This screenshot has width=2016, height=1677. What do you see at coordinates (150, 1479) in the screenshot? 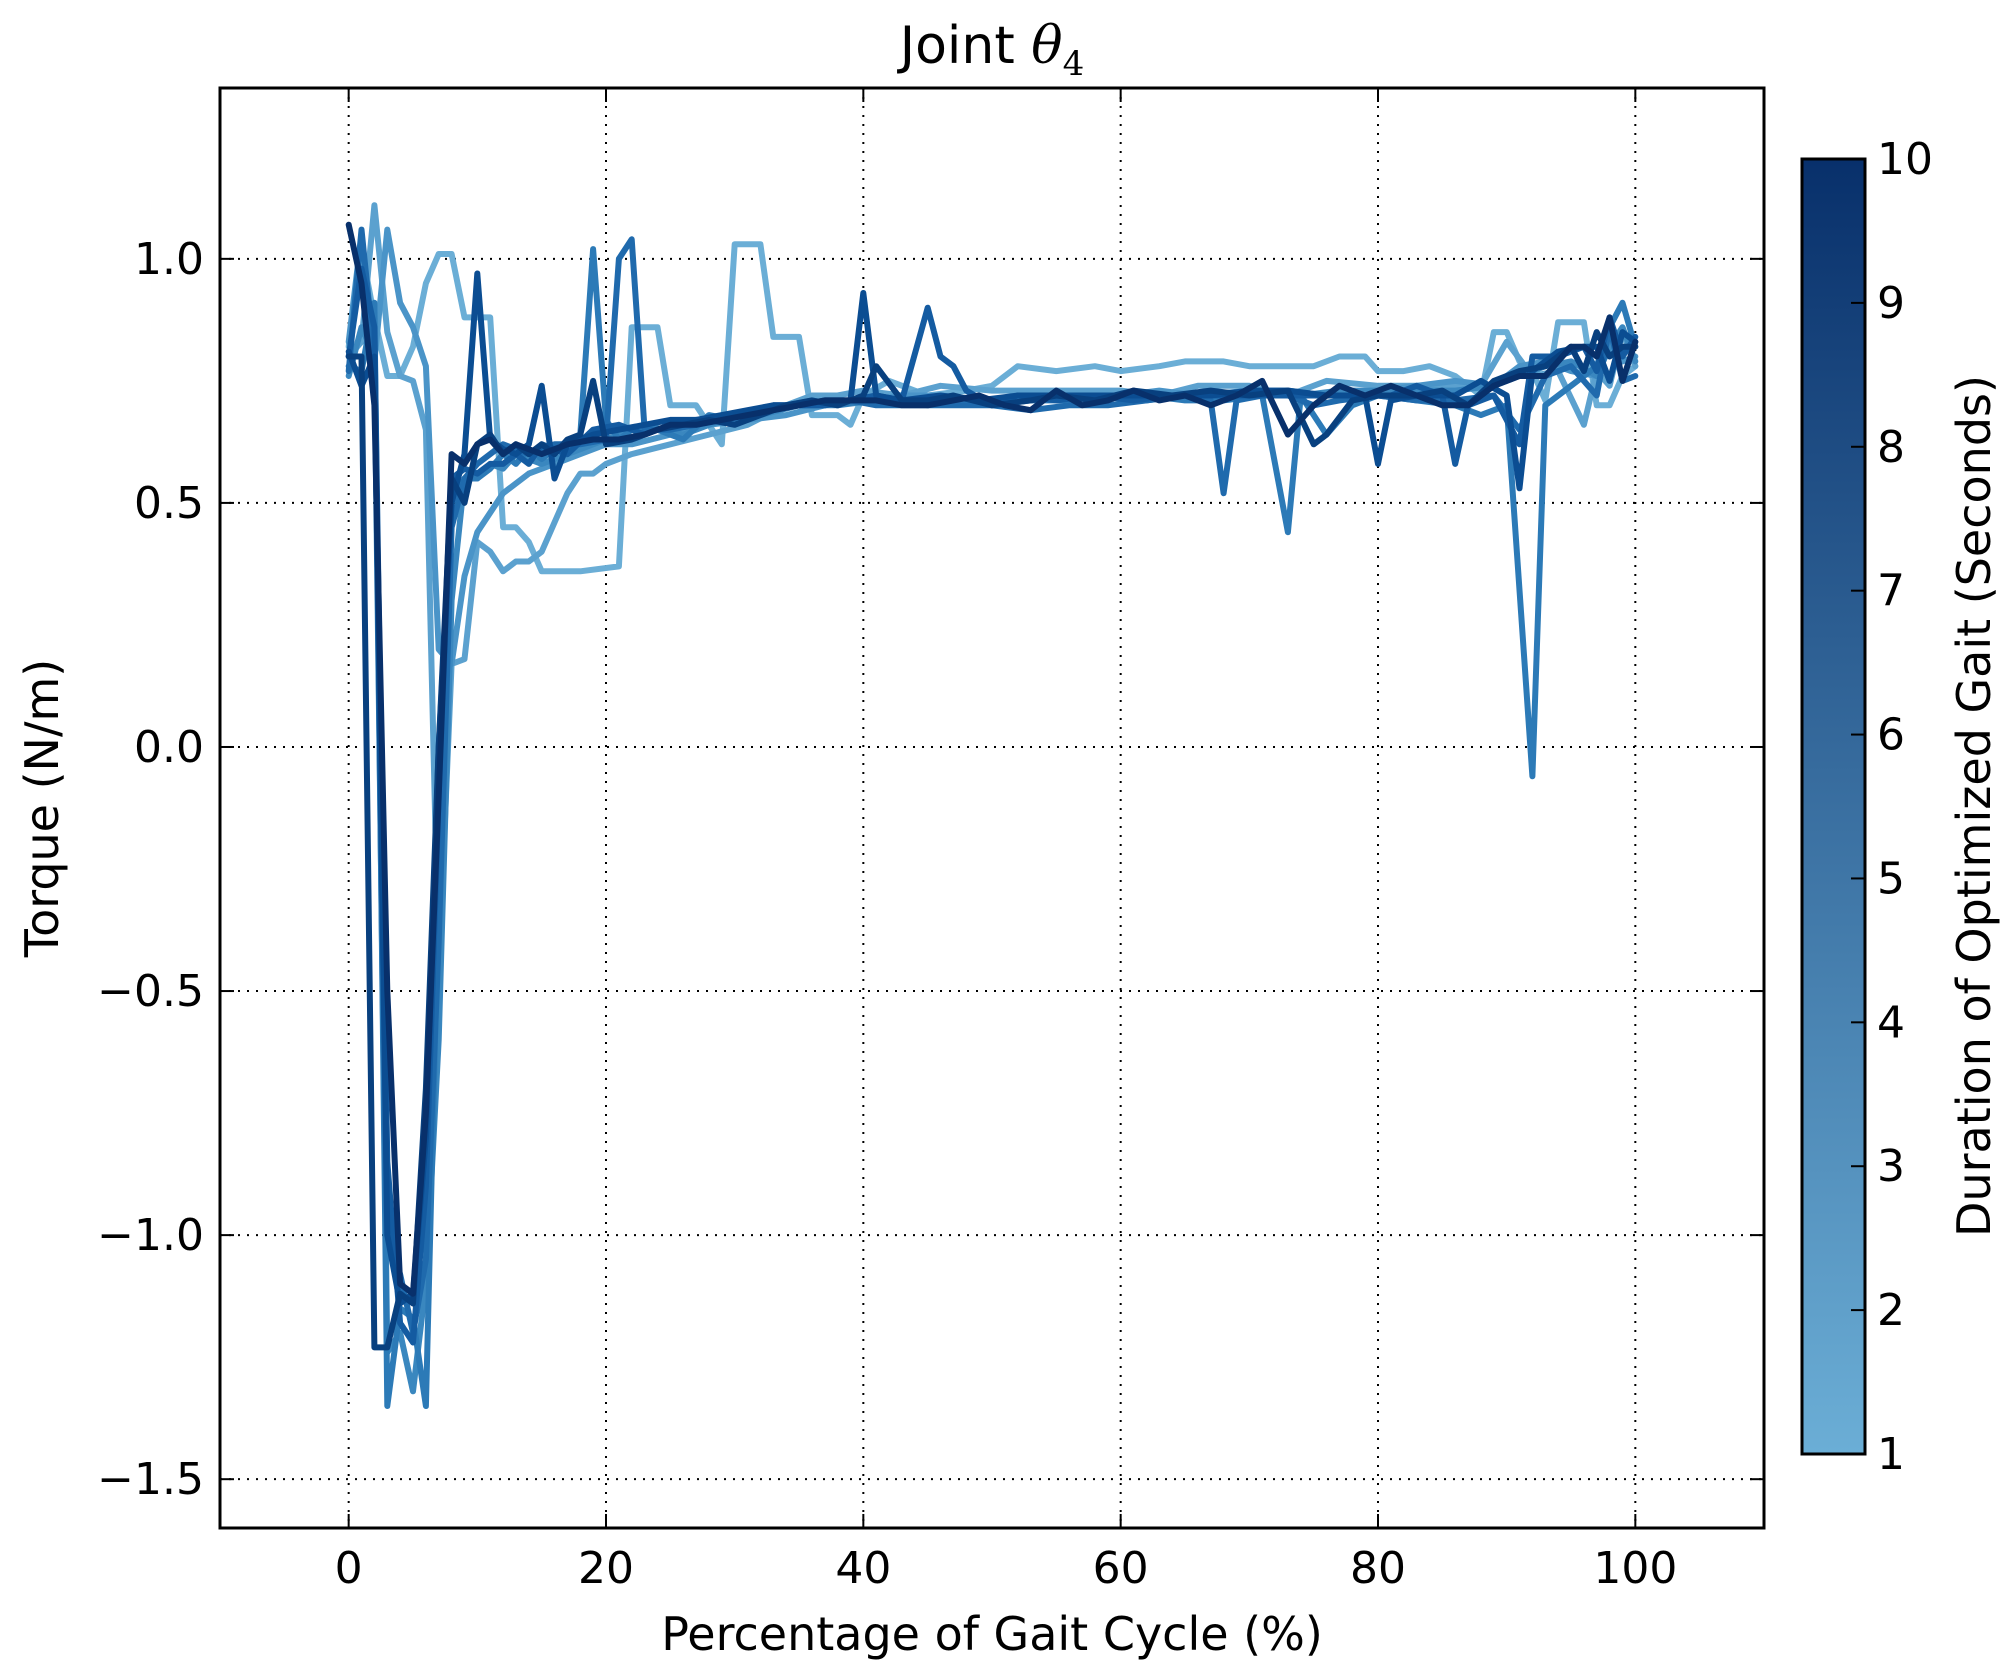
I see `y-tick-label: −1.5` at bounding box center [150, 1479].